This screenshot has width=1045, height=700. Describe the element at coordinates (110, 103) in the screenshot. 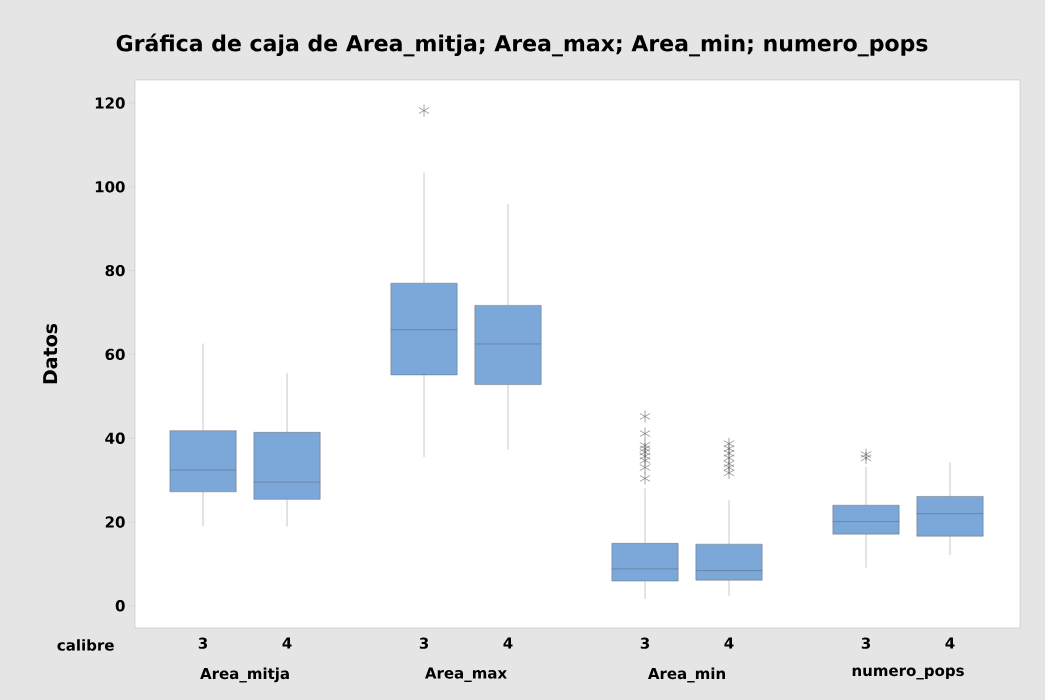

I see `y-tick-label: 120` at that location.